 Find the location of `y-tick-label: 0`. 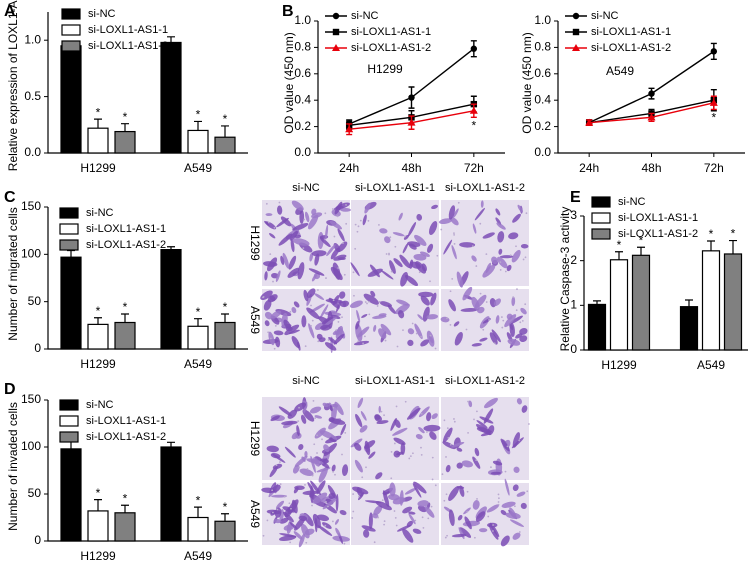

y-tick-label: 0 is located at coordinates (37, 540).